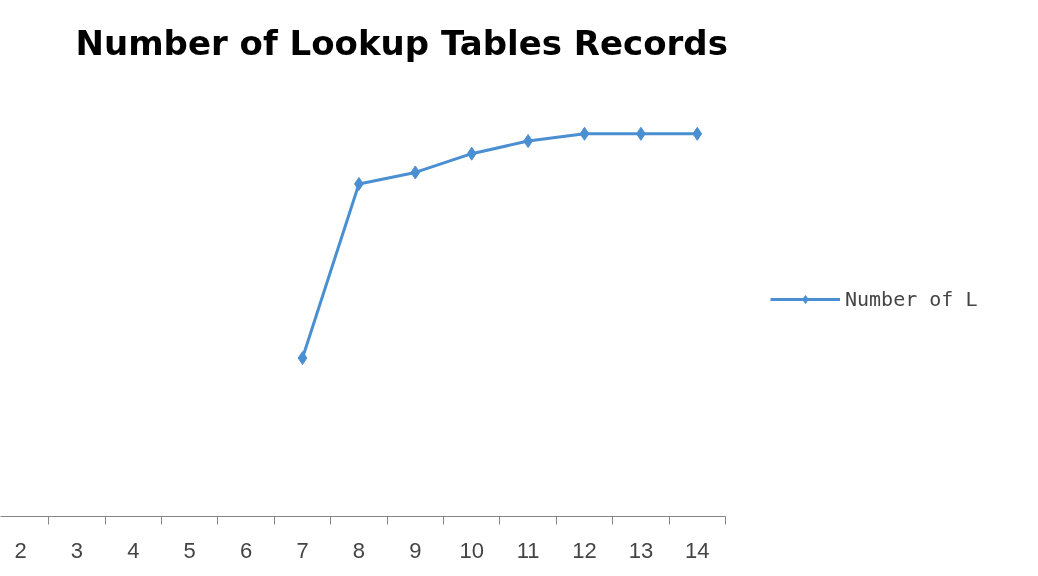 The width and height of the screenshot is (1038, 576). Describe the element at coordinates (911, 299) in the screenshot. I see `legend-label: Number of L` at that location.